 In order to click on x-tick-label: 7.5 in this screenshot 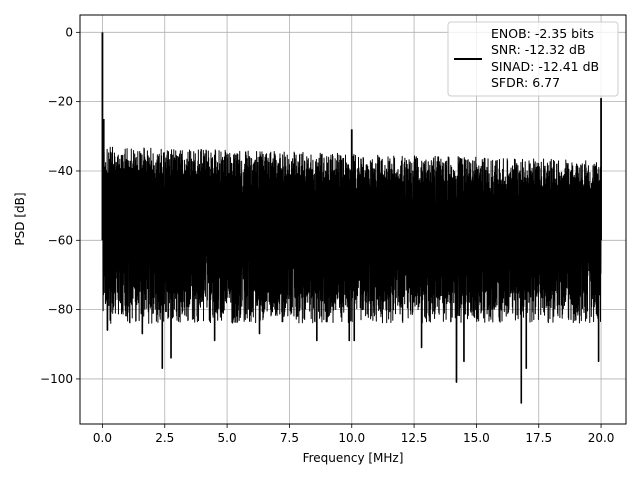, I will do `click(289, 438)`.